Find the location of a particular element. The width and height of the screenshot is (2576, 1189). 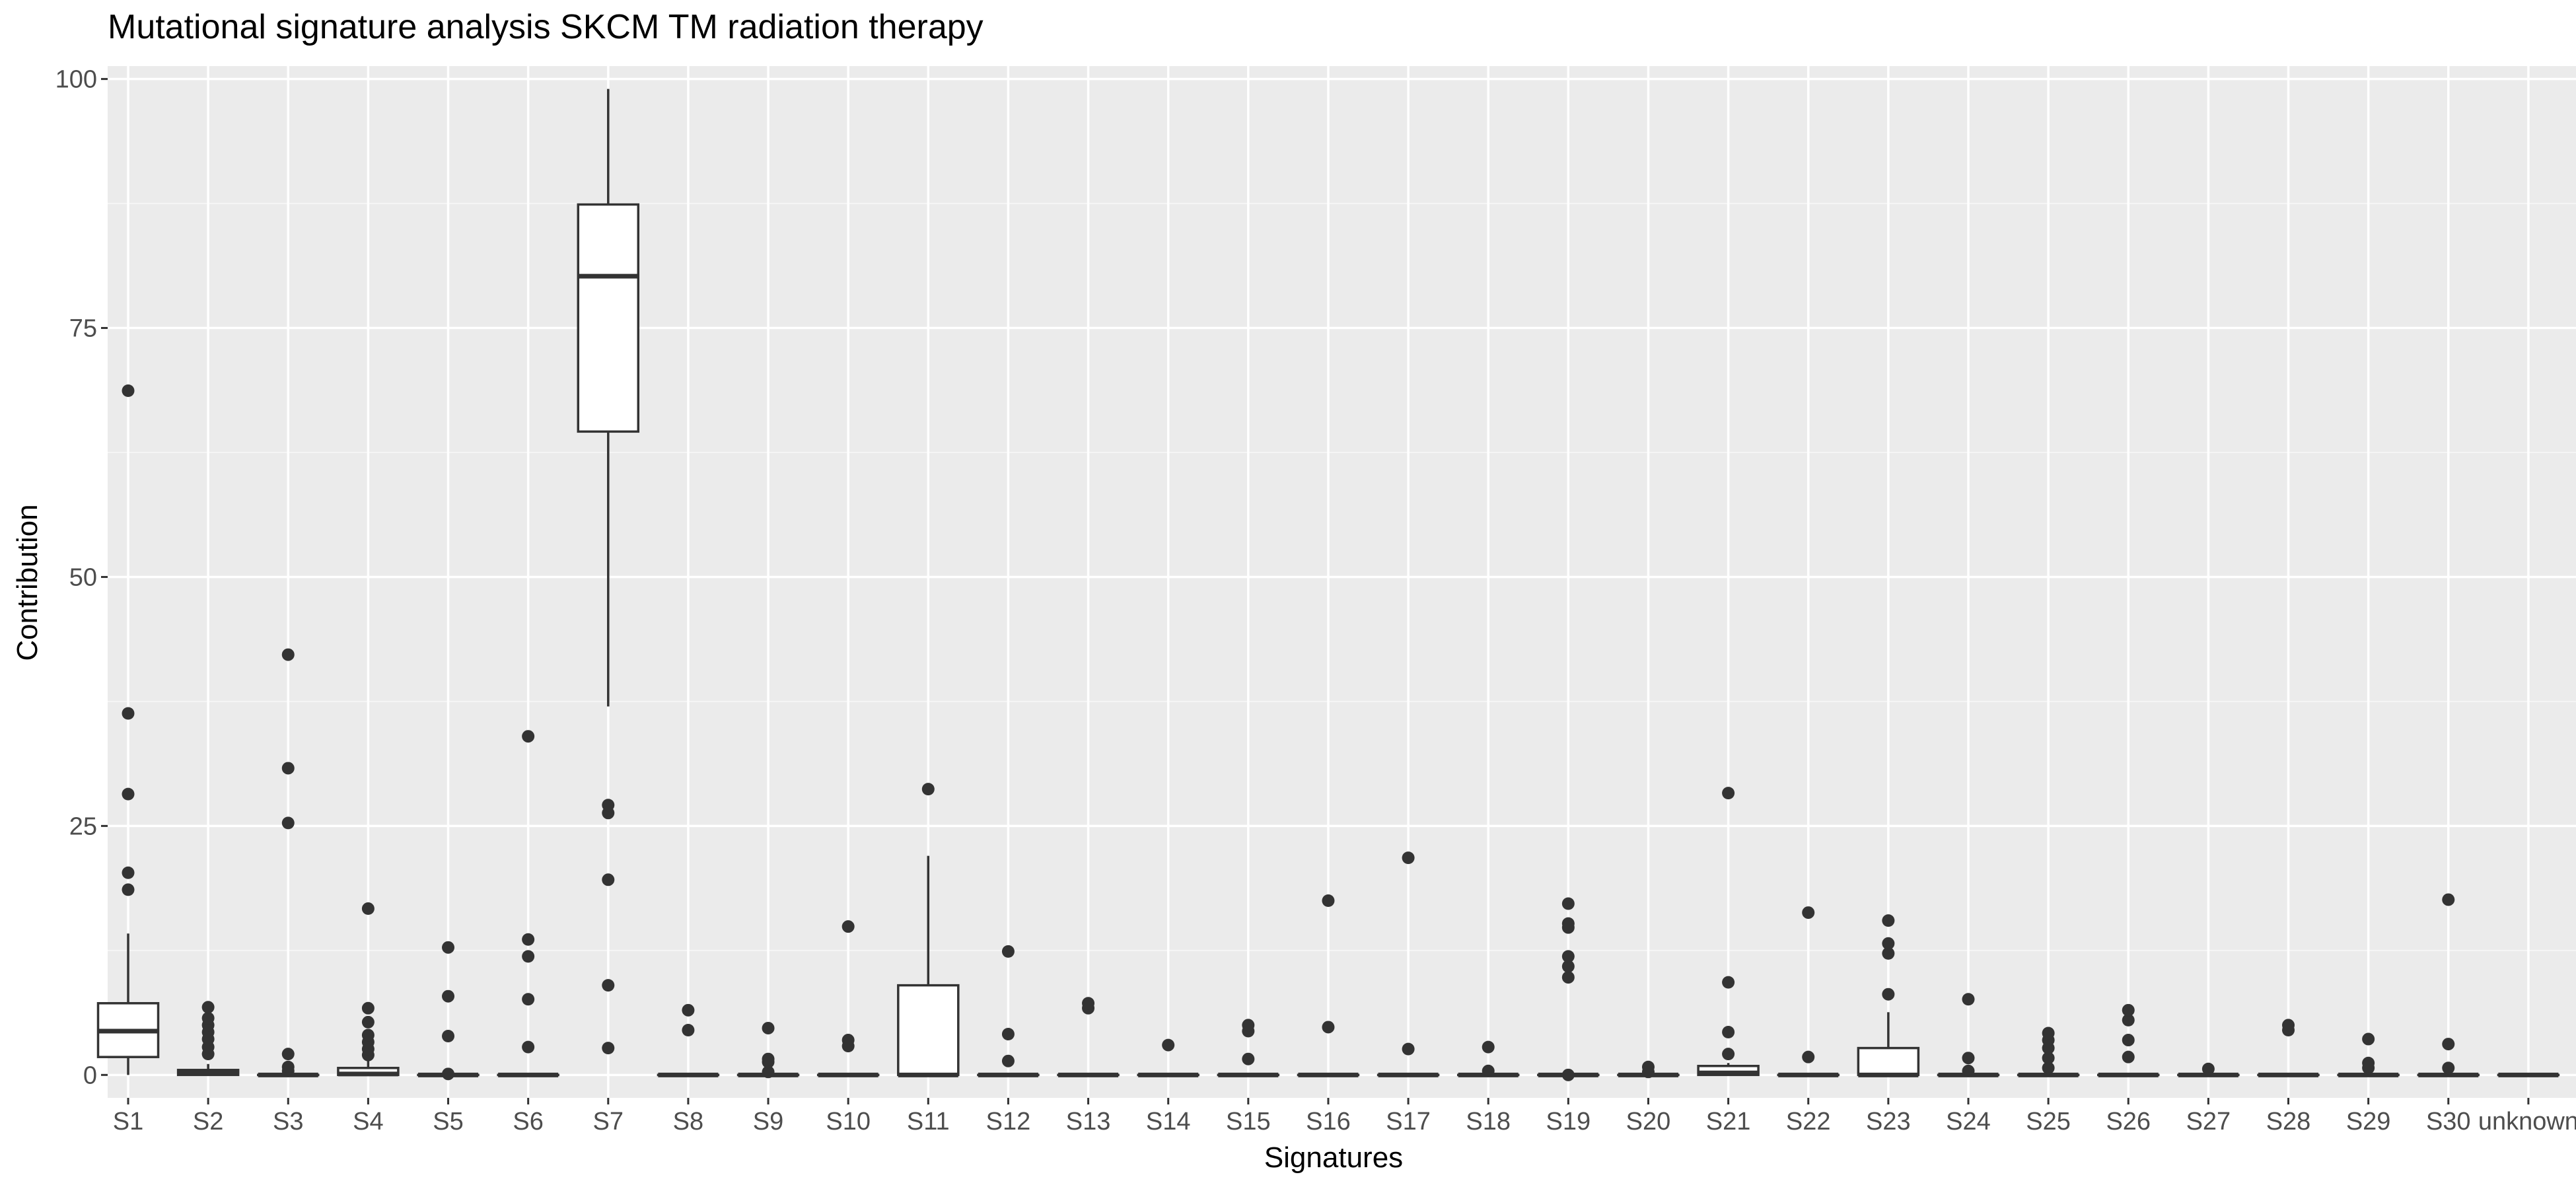

box-S16 is located at coordinates (1329, 986).